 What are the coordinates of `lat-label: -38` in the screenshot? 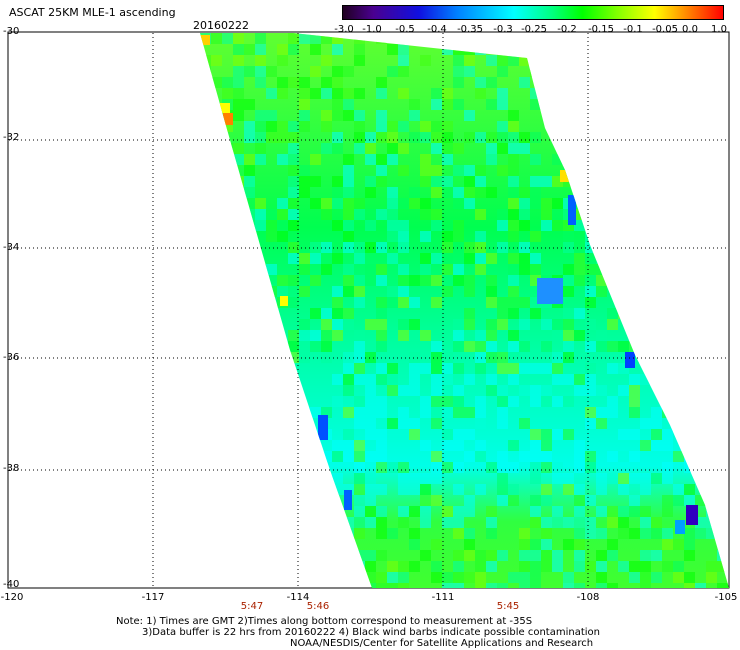 It's located at (11, 468).